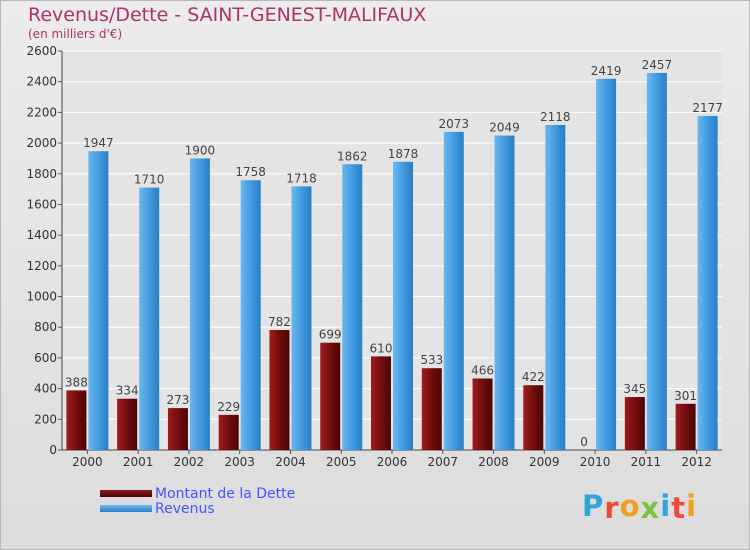 This screenshot has width=750, height=550. I want to click on proxiti-logo: Proxiti, so click(640, 507).